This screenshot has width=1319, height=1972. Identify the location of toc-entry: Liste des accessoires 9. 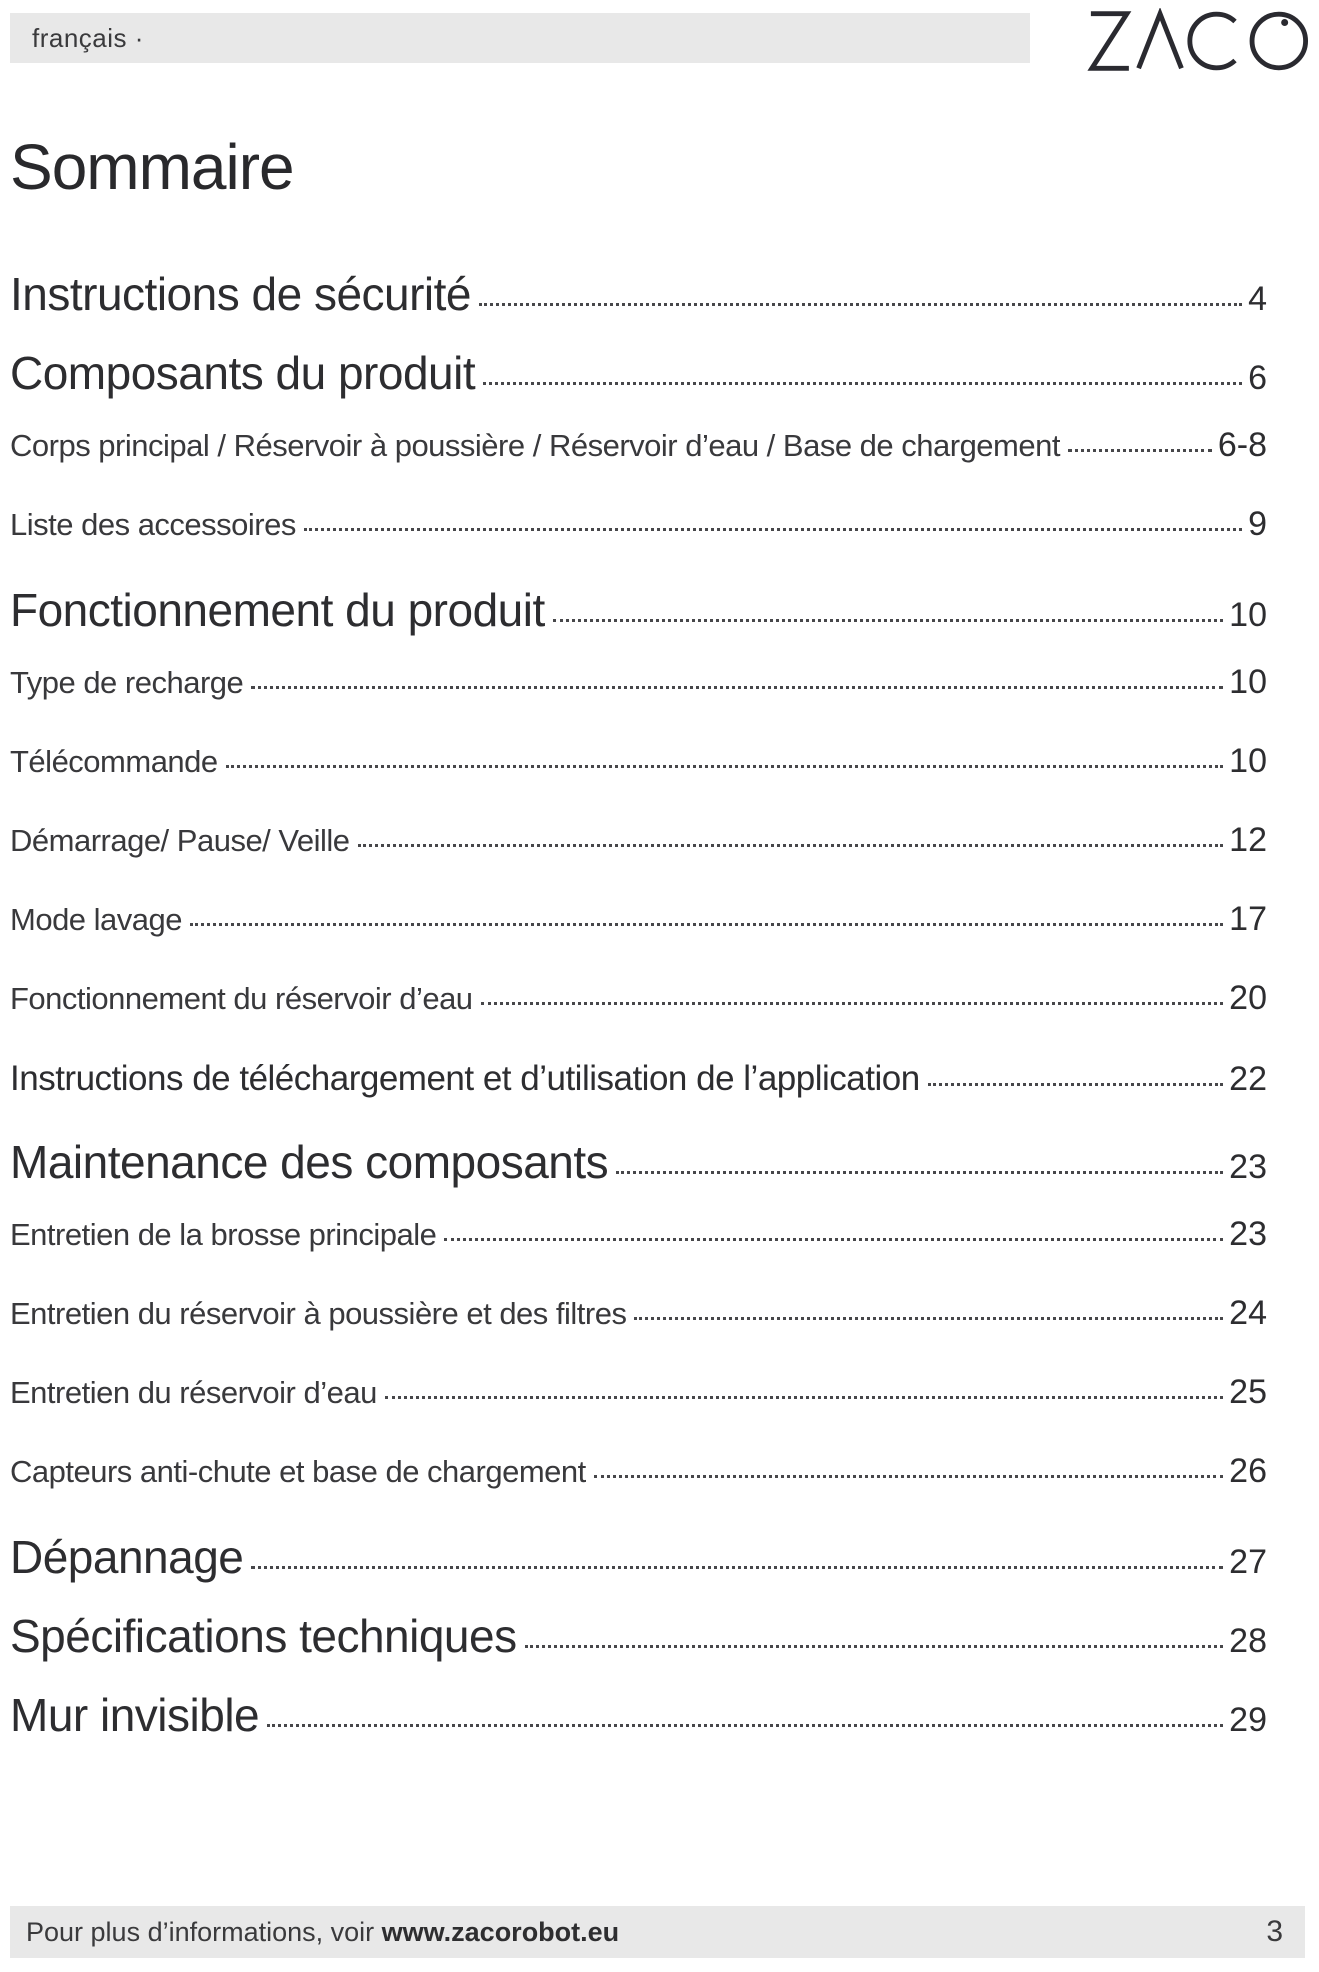
(638, 524).